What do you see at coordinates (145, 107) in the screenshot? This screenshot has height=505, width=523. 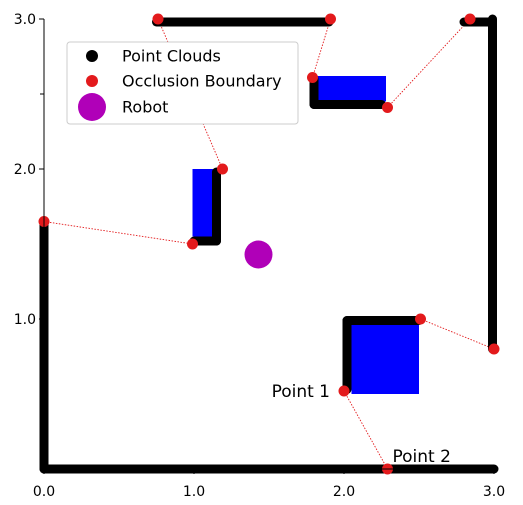 I see `legend-label: Robot` at bounding box center [145, 107].